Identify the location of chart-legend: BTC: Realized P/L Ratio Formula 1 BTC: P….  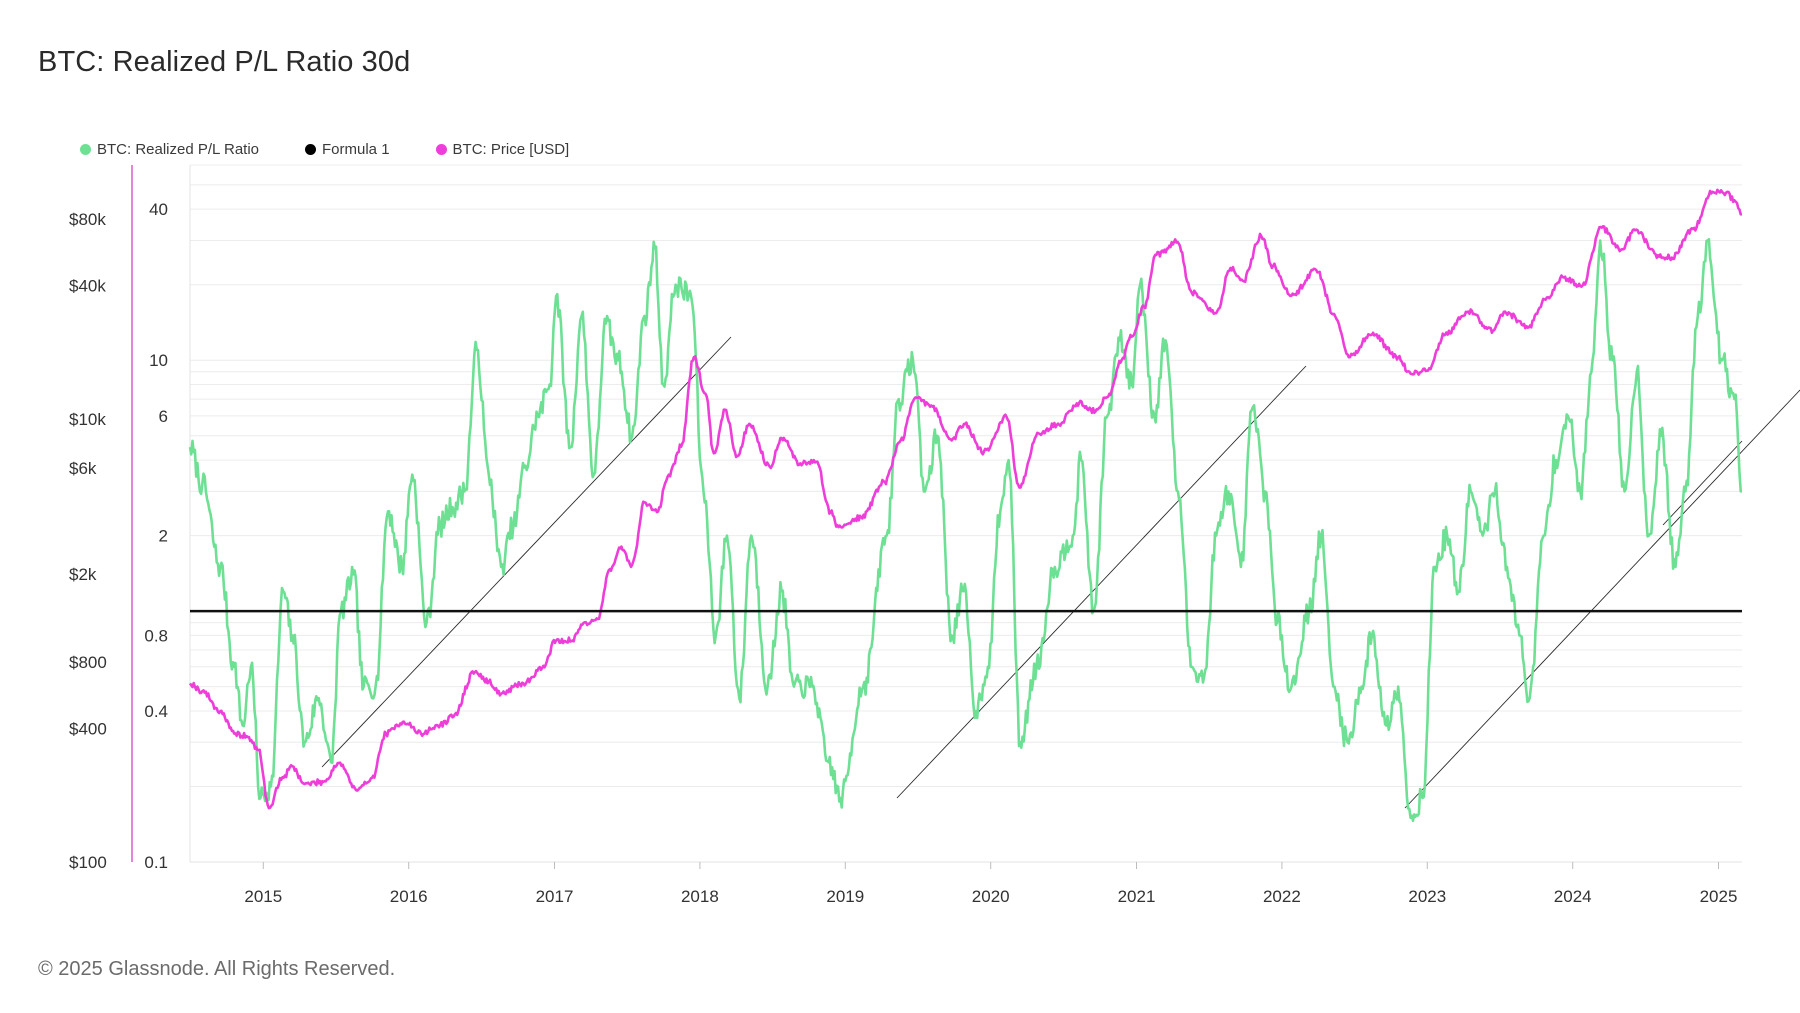
(347, 149).